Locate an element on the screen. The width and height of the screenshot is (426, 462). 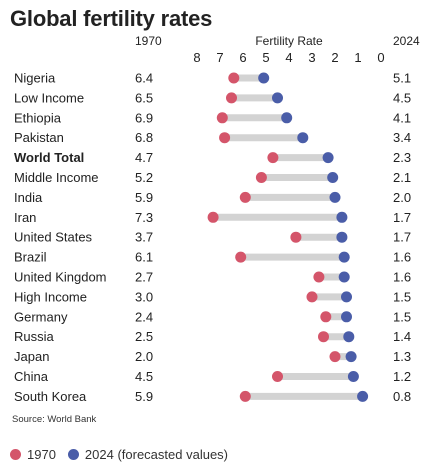
country-label: World Total is located at coordinates (49, 157).